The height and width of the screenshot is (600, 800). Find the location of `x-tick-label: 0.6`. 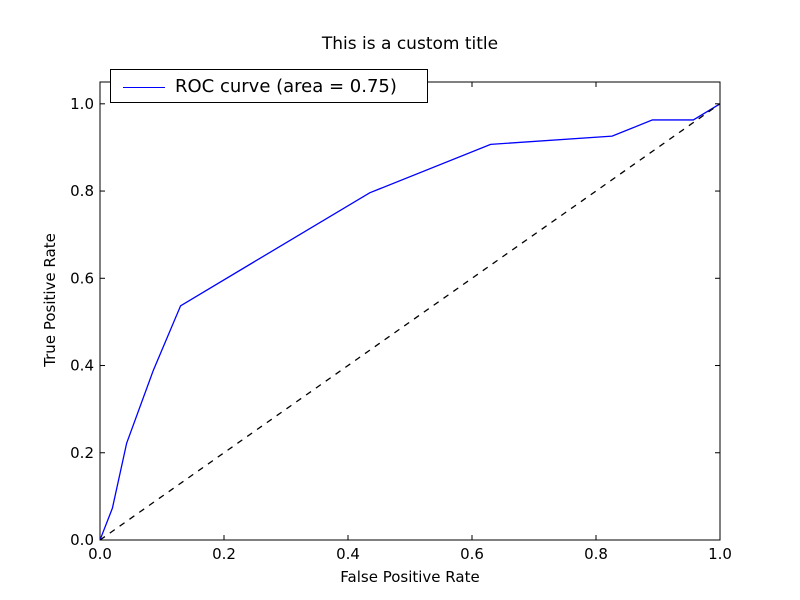

x-tick-label: 0.6 is located at coordinates (472, 554).